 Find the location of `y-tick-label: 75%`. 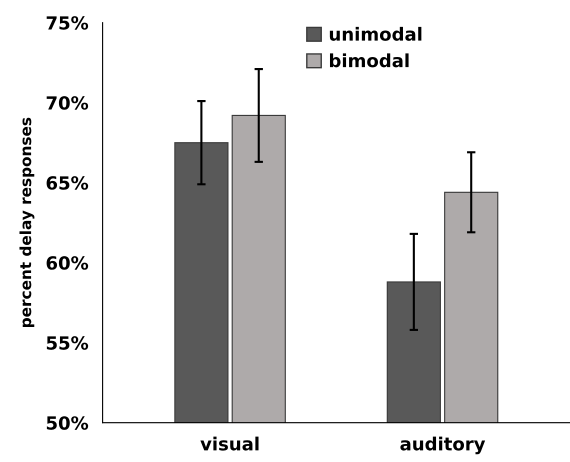

y-tick-label: 75% is located at coordinates (67, 23).